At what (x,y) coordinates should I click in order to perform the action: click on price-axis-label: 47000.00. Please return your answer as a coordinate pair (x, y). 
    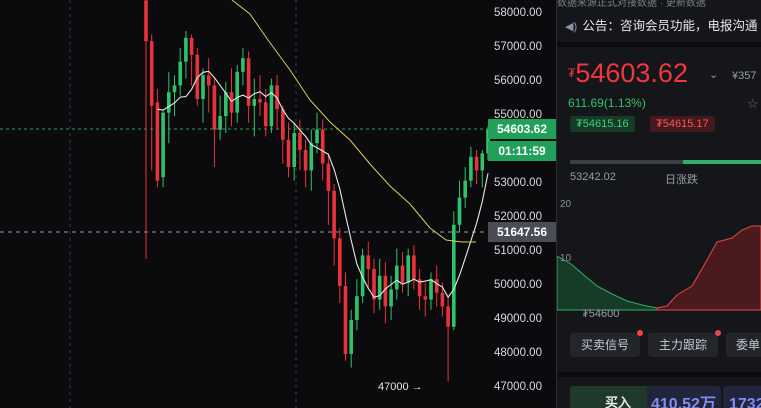
    Looking at the image, I should click on (518, 387).